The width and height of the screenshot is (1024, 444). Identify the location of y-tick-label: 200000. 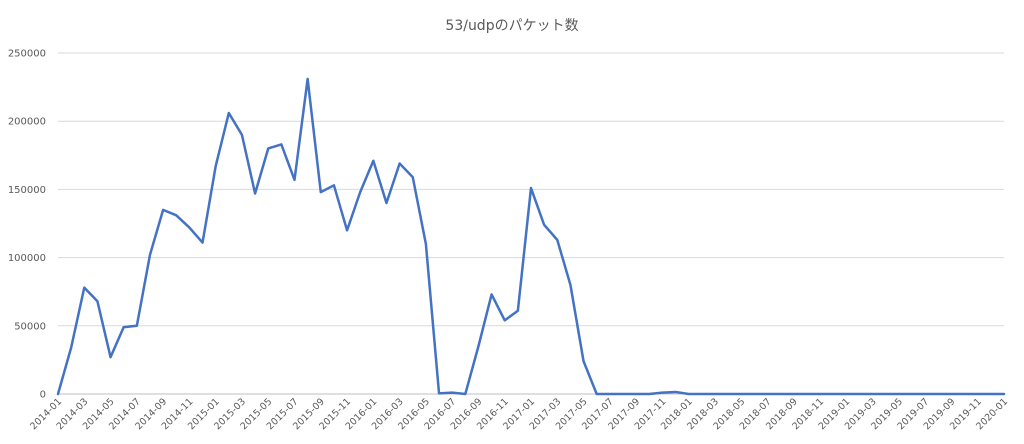
(27, 122).